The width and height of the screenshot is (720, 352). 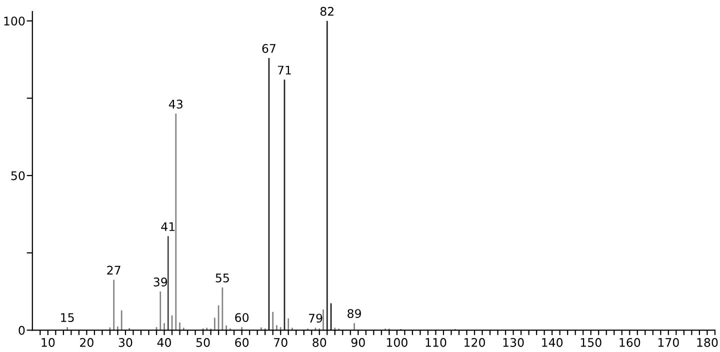 What do you see at coordinates (319, 342) in the screenshot?
I see `x-tick-label: 80` at bounding box center [319, 342].